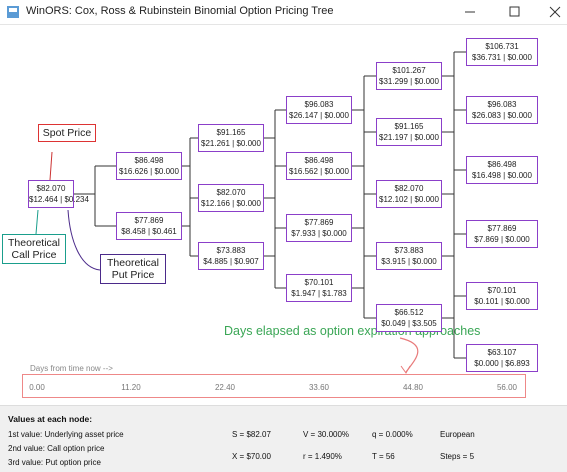  What do you see at coordinates (319, 387) in the screenshot?
I see `timeline-tick: 33.60` at bounding box center [319, 387].